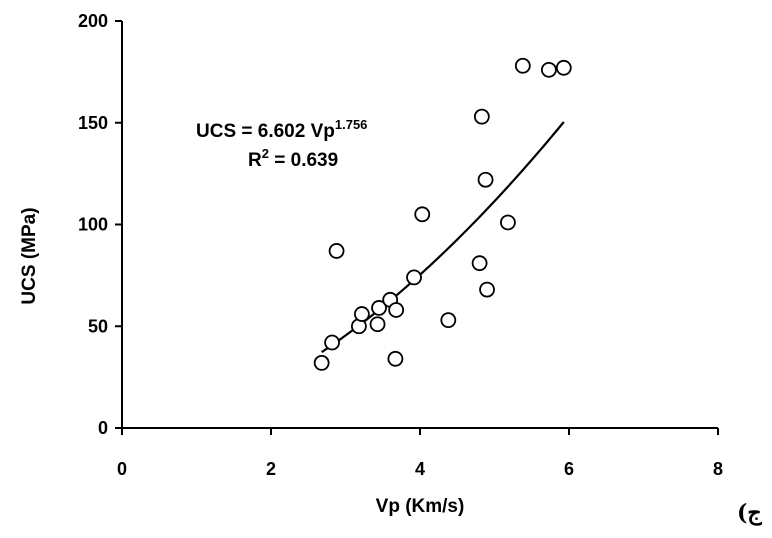 The width and height of the screenshot is (772, 538). I want to click on x-tick-label: 8, so click(718, 469).